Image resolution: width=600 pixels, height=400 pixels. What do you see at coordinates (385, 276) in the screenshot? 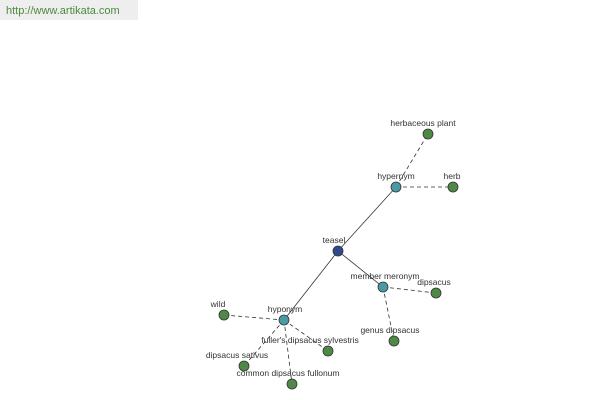
I see `node-label: member meronym` at bounding box center [385, 276].